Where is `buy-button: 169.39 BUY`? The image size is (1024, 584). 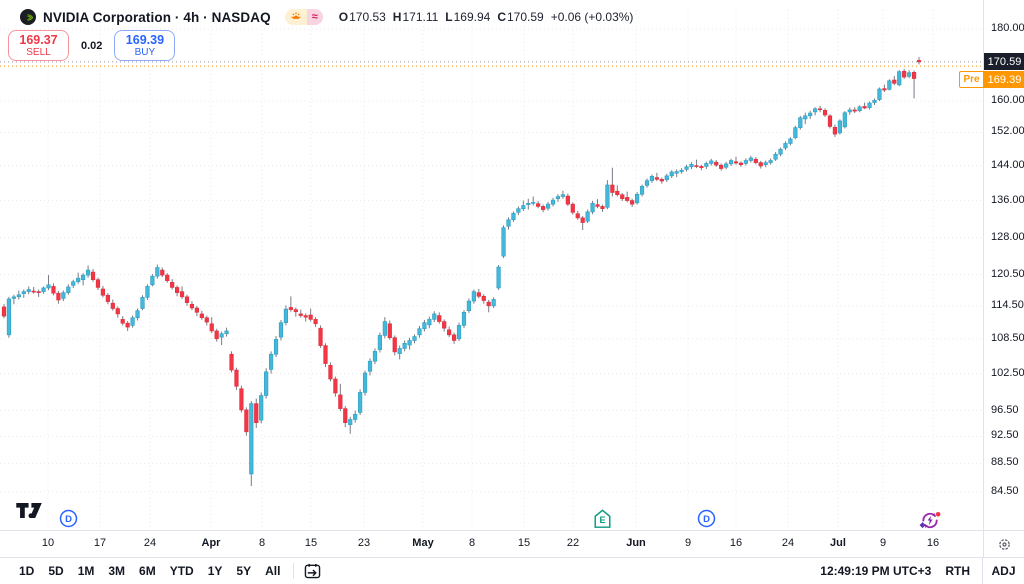 buy-button: 169.39 BUY is located at coordinates (145, 45).